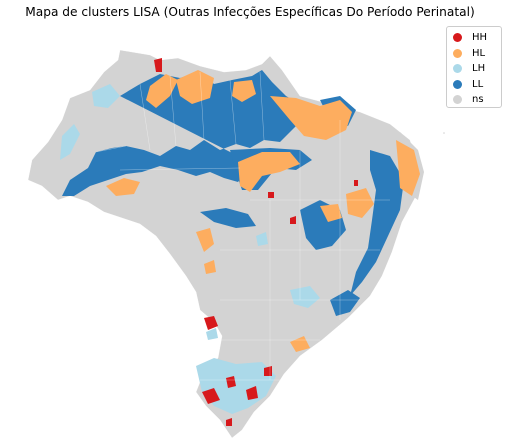 This screenshot has width=518, height=445. I want to click on legend: HH HL LH LL ns, so click(474, 67).